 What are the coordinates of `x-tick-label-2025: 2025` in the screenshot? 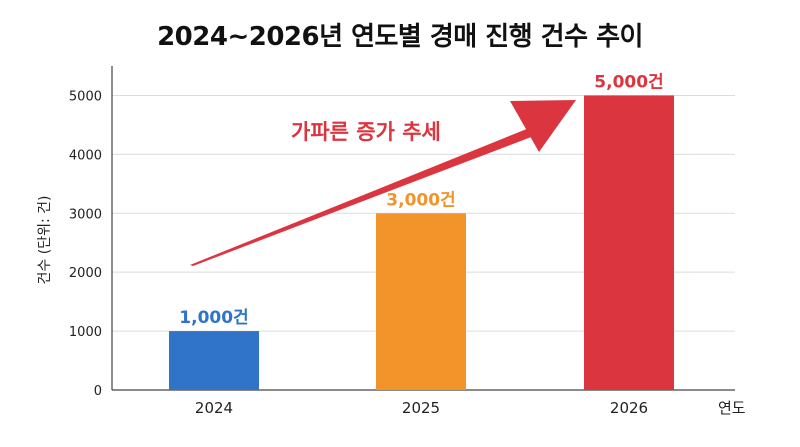 It's located at (421, 408).